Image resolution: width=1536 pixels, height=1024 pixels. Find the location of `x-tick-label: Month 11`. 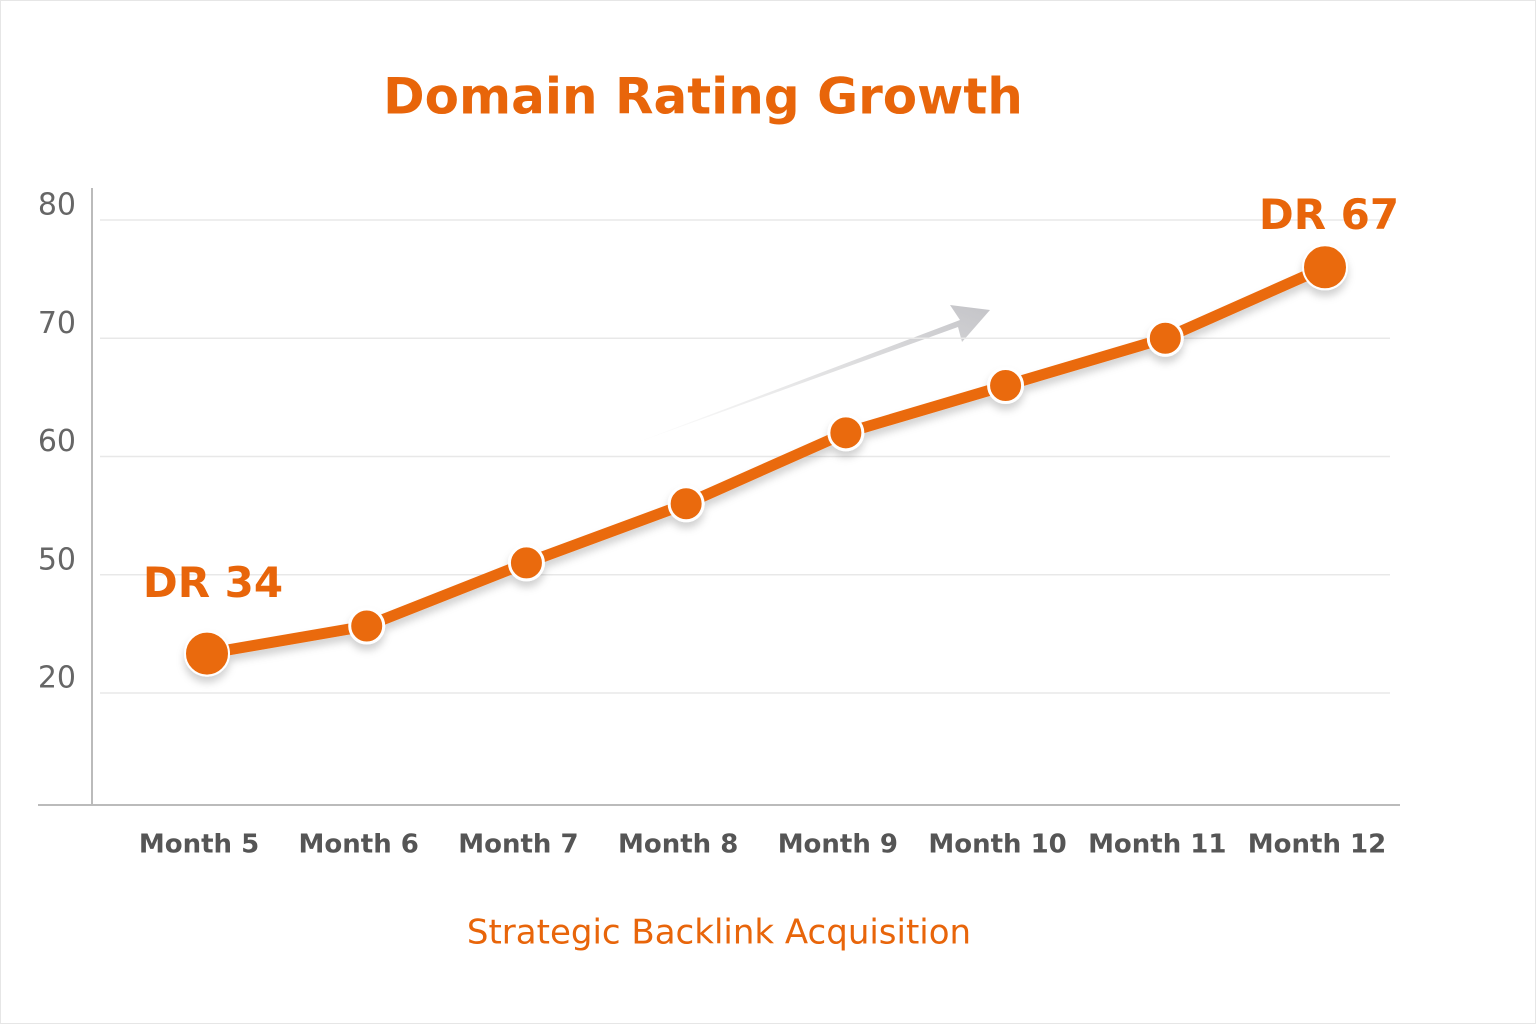

x-tick-label: Month 11 is located at coordinates (1157, 845).